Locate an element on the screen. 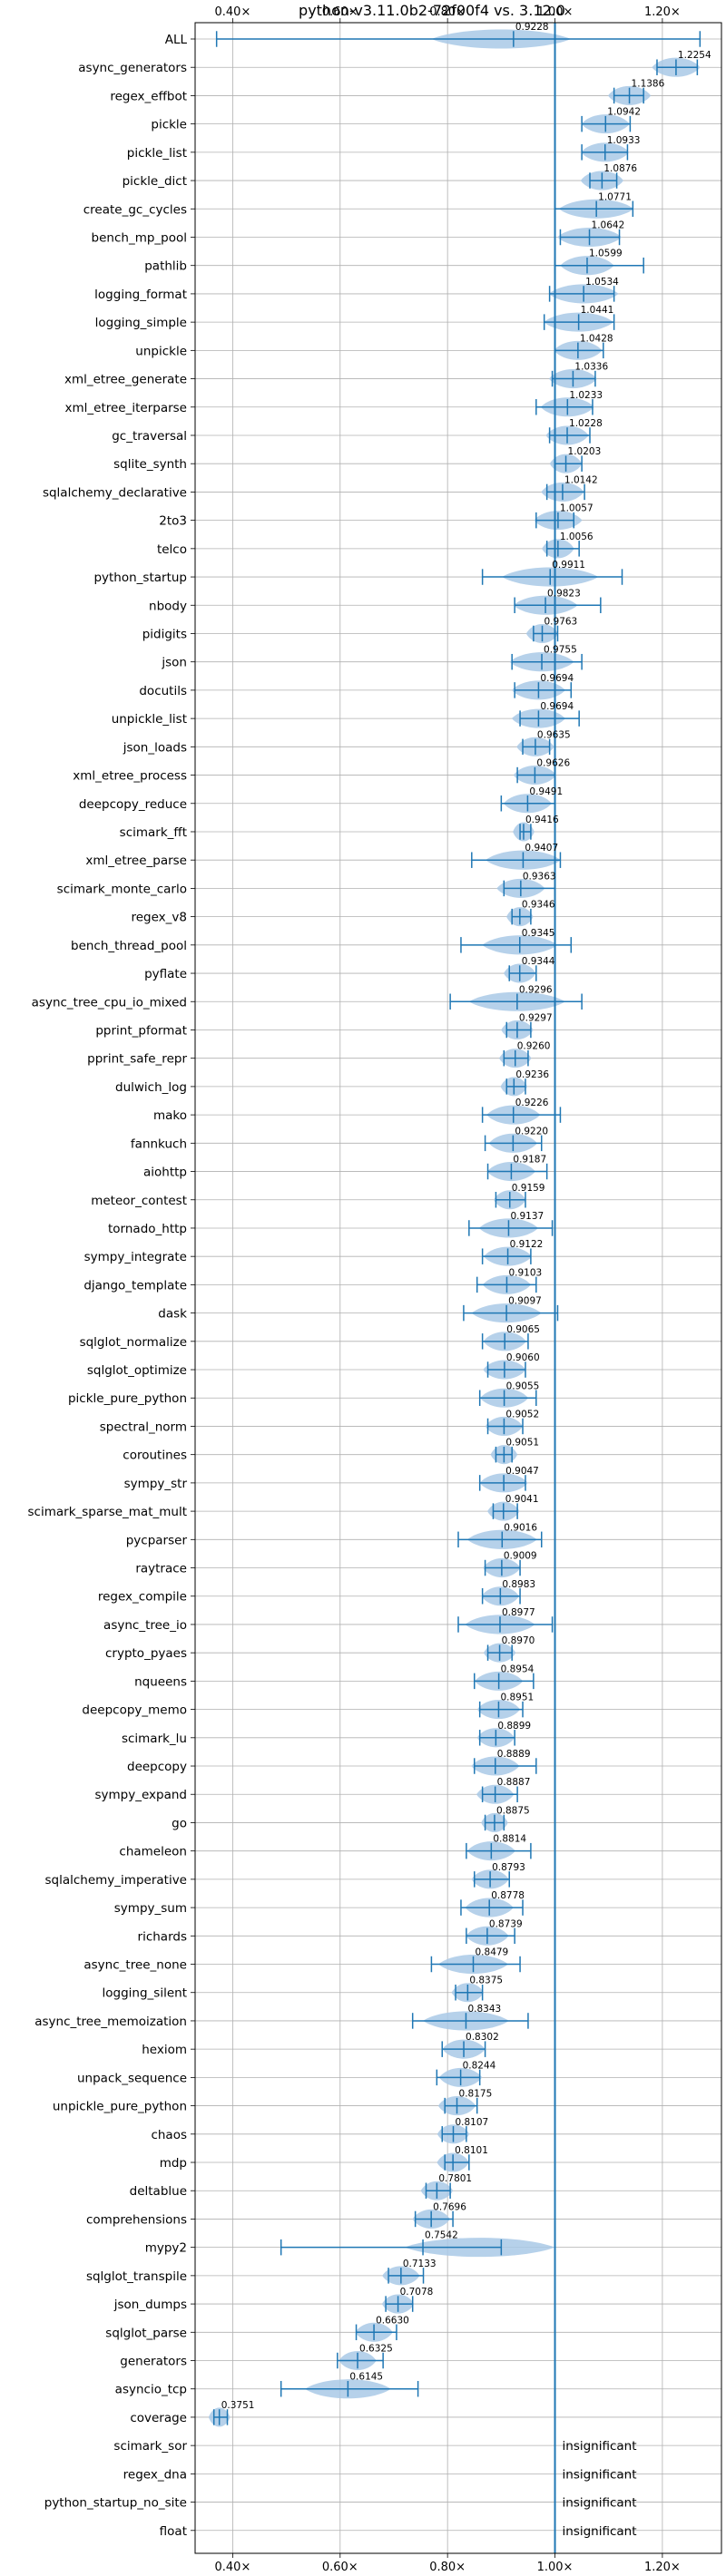 The height and width of the screenshot is (2576, 726). category-label: sympy_integrate is located at coordinates (135, 1257).